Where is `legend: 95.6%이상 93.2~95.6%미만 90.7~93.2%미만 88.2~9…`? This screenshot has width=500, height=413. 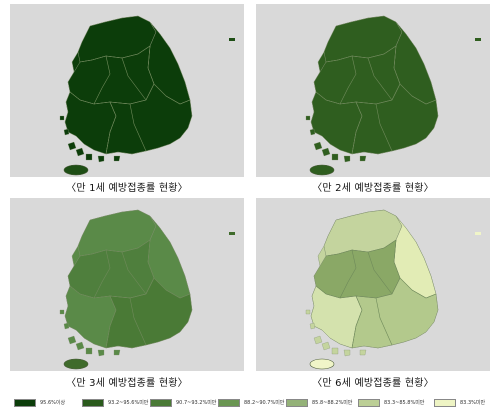 legend: 95.6%이상 93.2~95.6%미만 90.7~93.2%미만 88.2~9… is located at coordinates (254, 404).